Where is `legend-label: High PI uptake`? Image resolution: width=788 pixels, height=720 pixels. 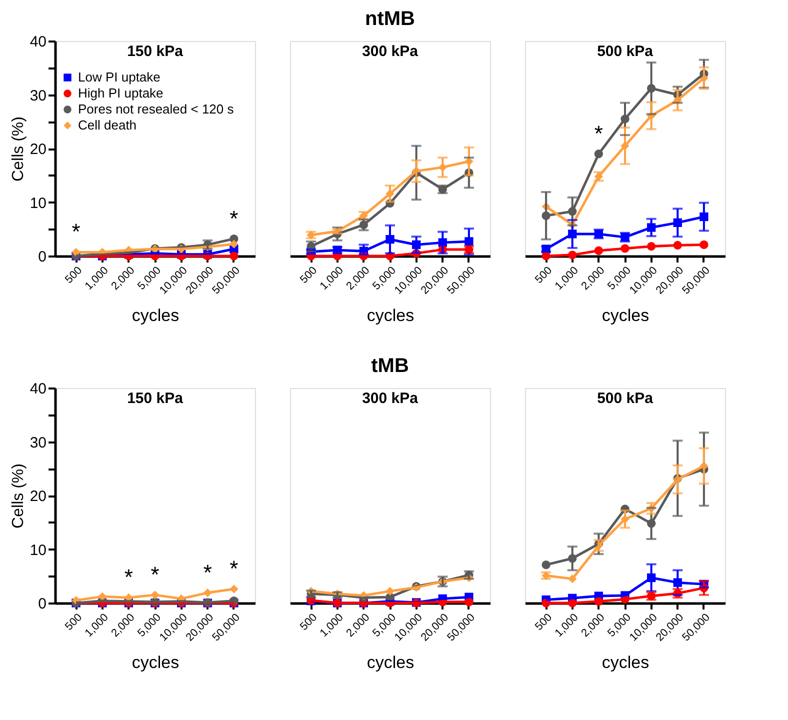
legend-label: High PI uptake is located at coordinates (121, 93).